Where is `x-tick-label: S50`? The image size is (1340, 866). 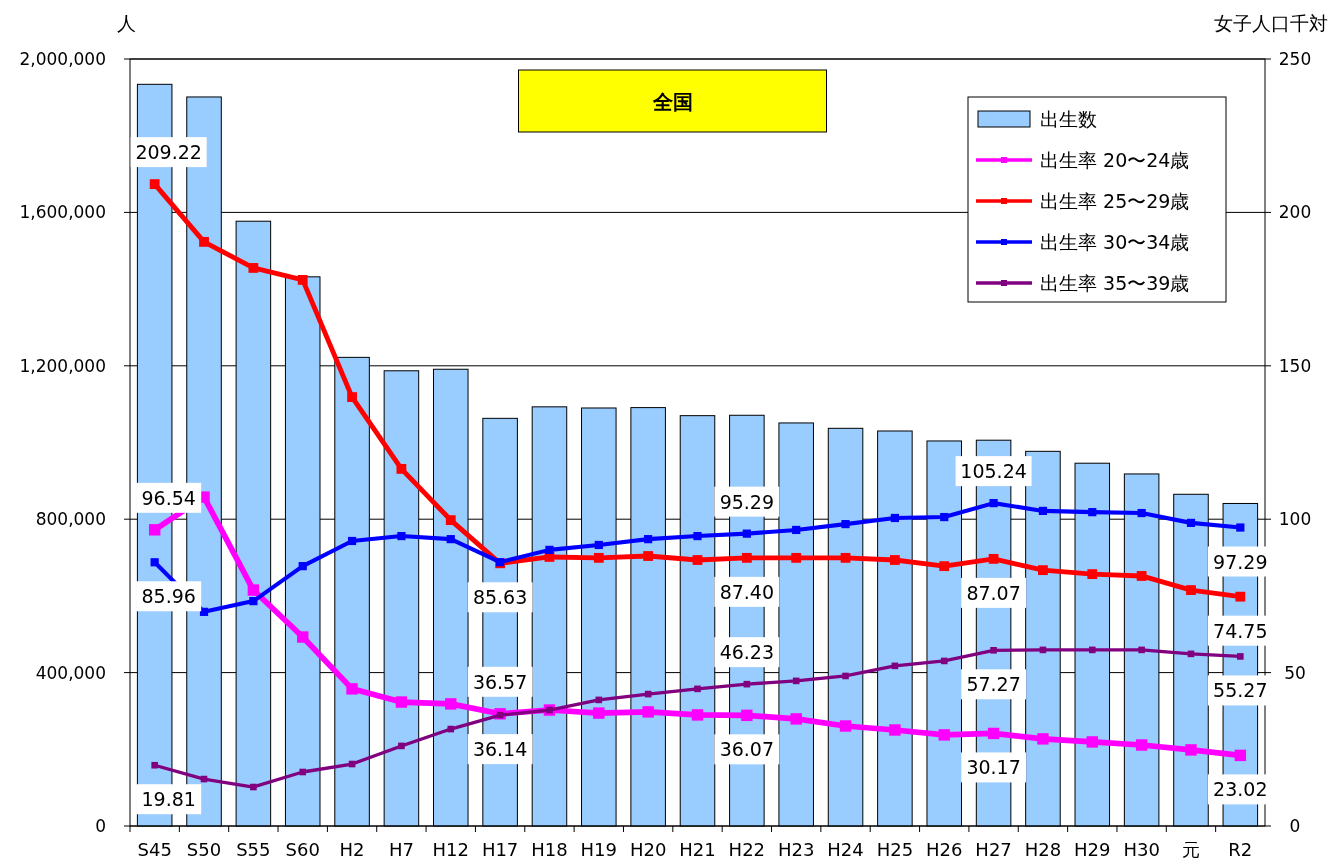
x-tick-label: S50 is located at coordinates (204, 849).